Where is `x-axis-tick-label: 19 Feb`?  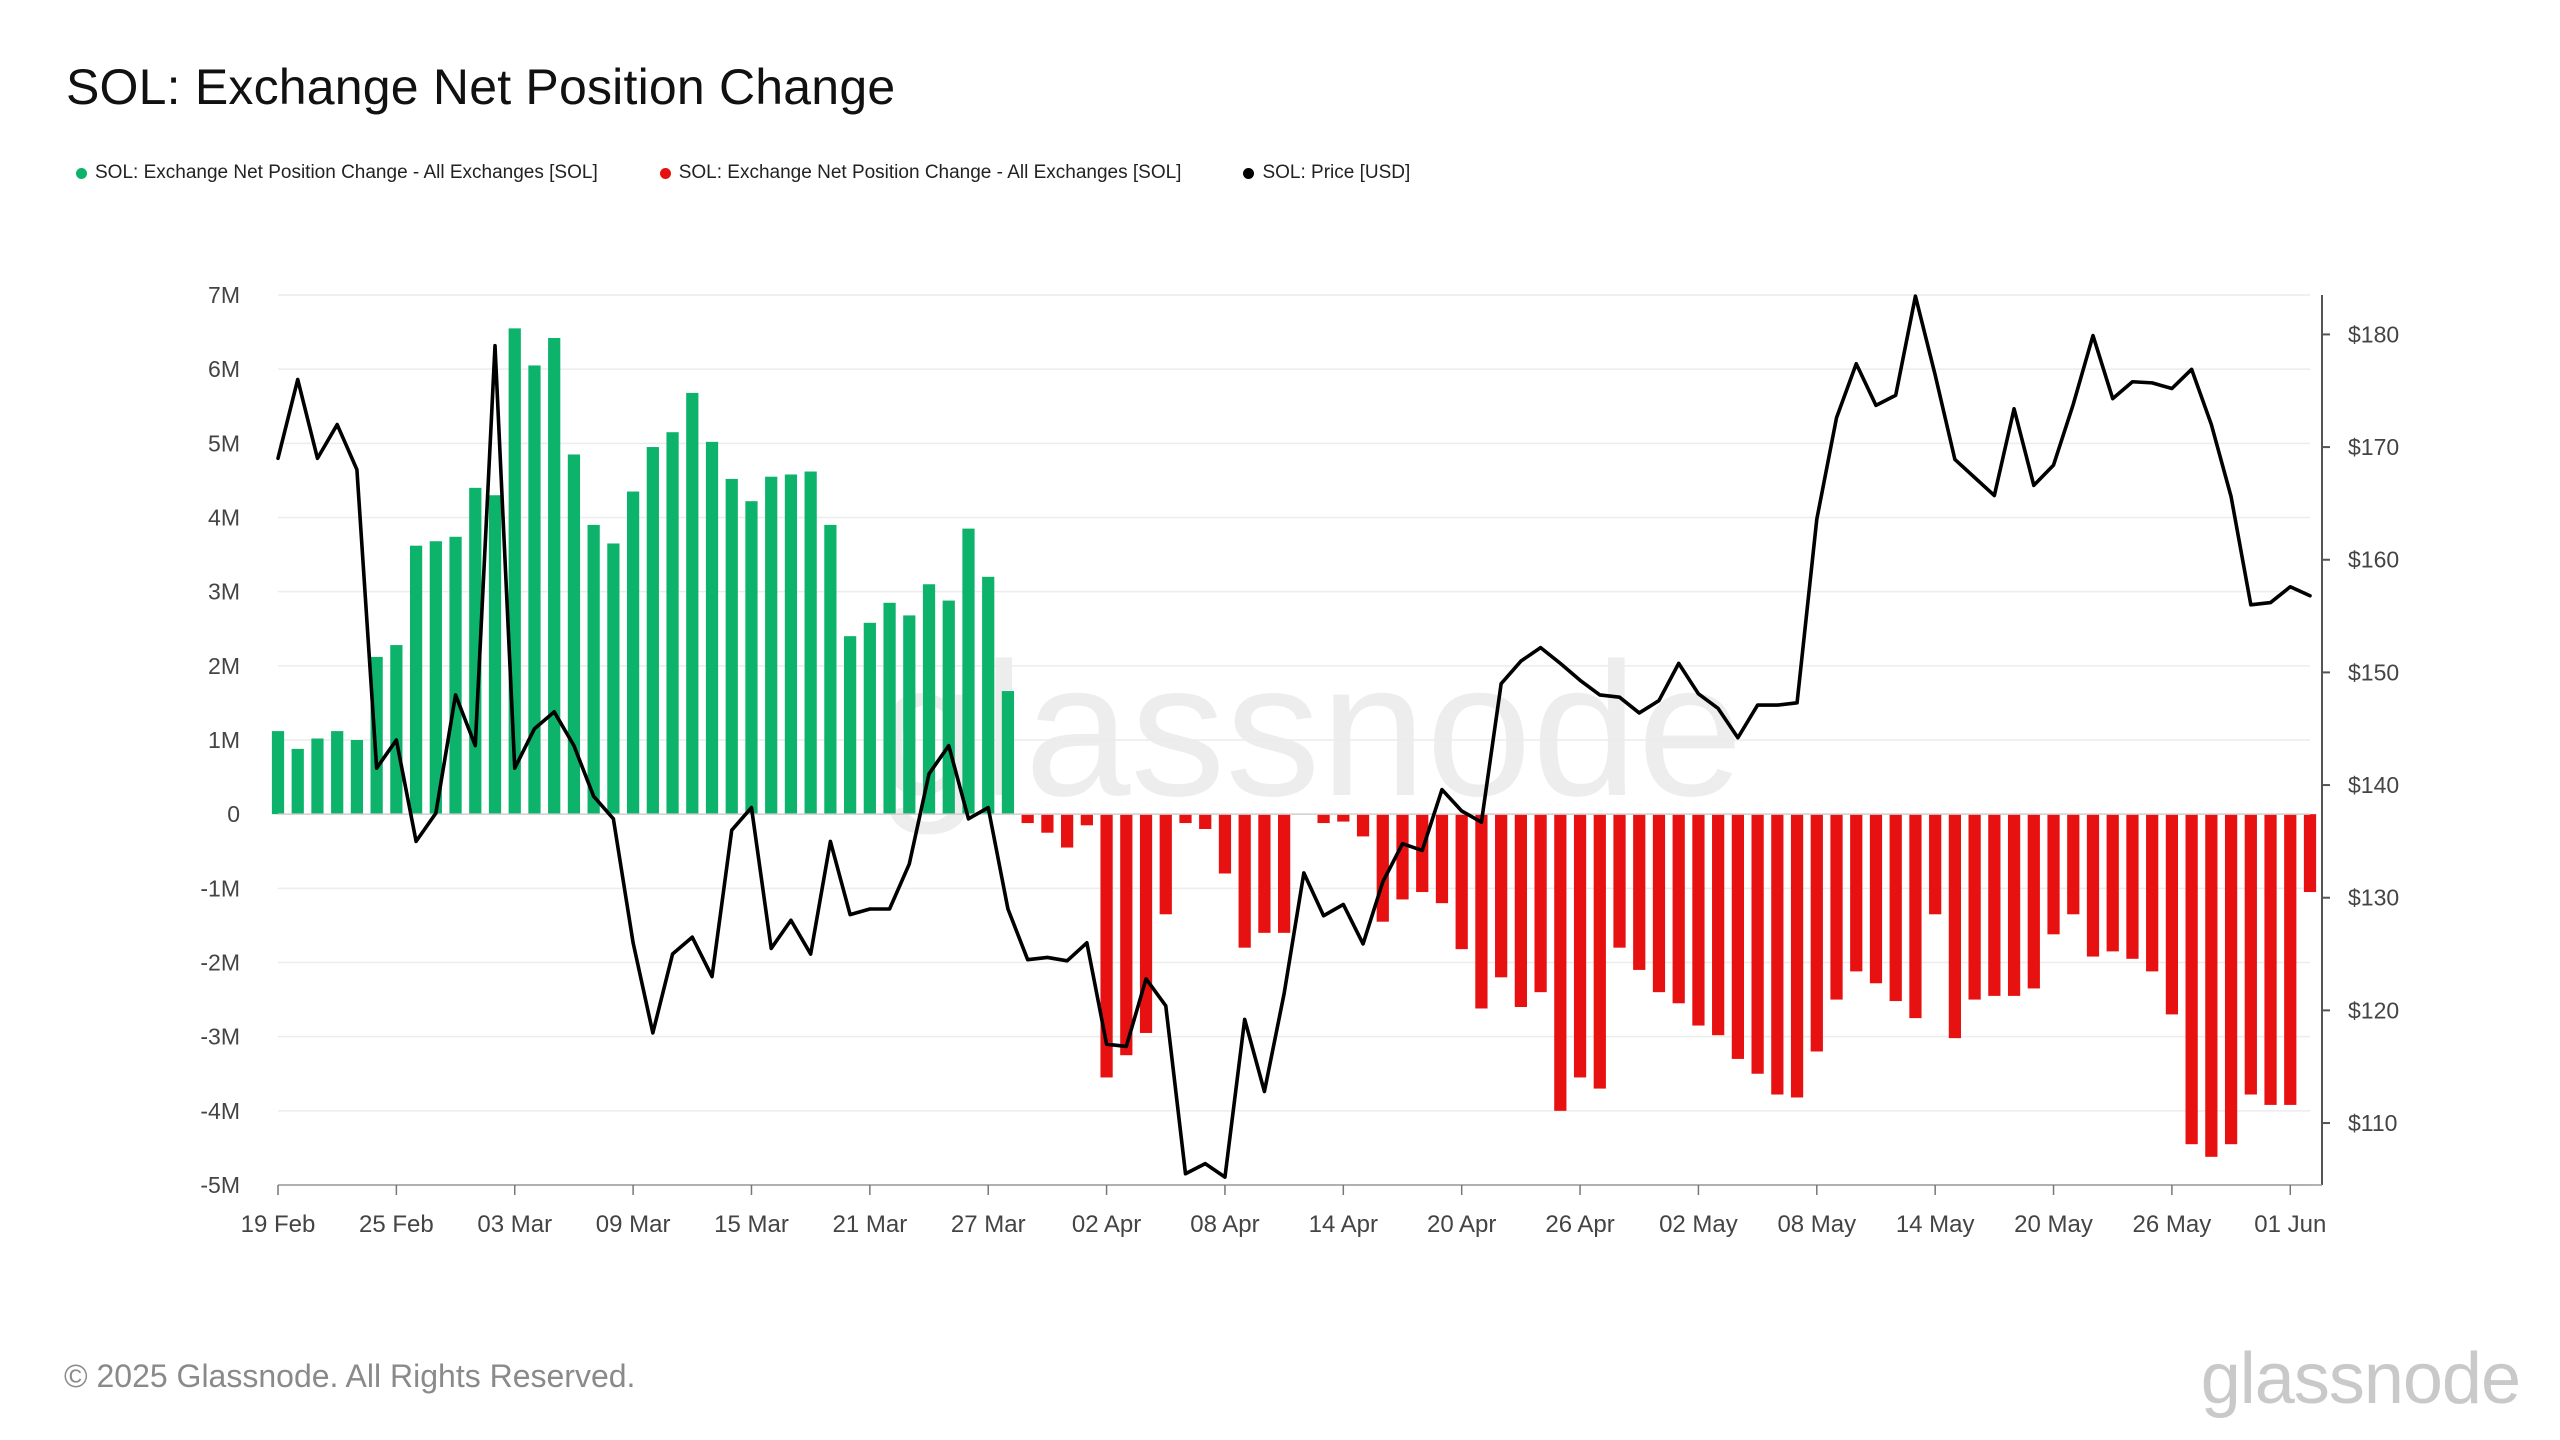
x-axis-tick-label: 19 Feb is located at coordinates (278, 1224).